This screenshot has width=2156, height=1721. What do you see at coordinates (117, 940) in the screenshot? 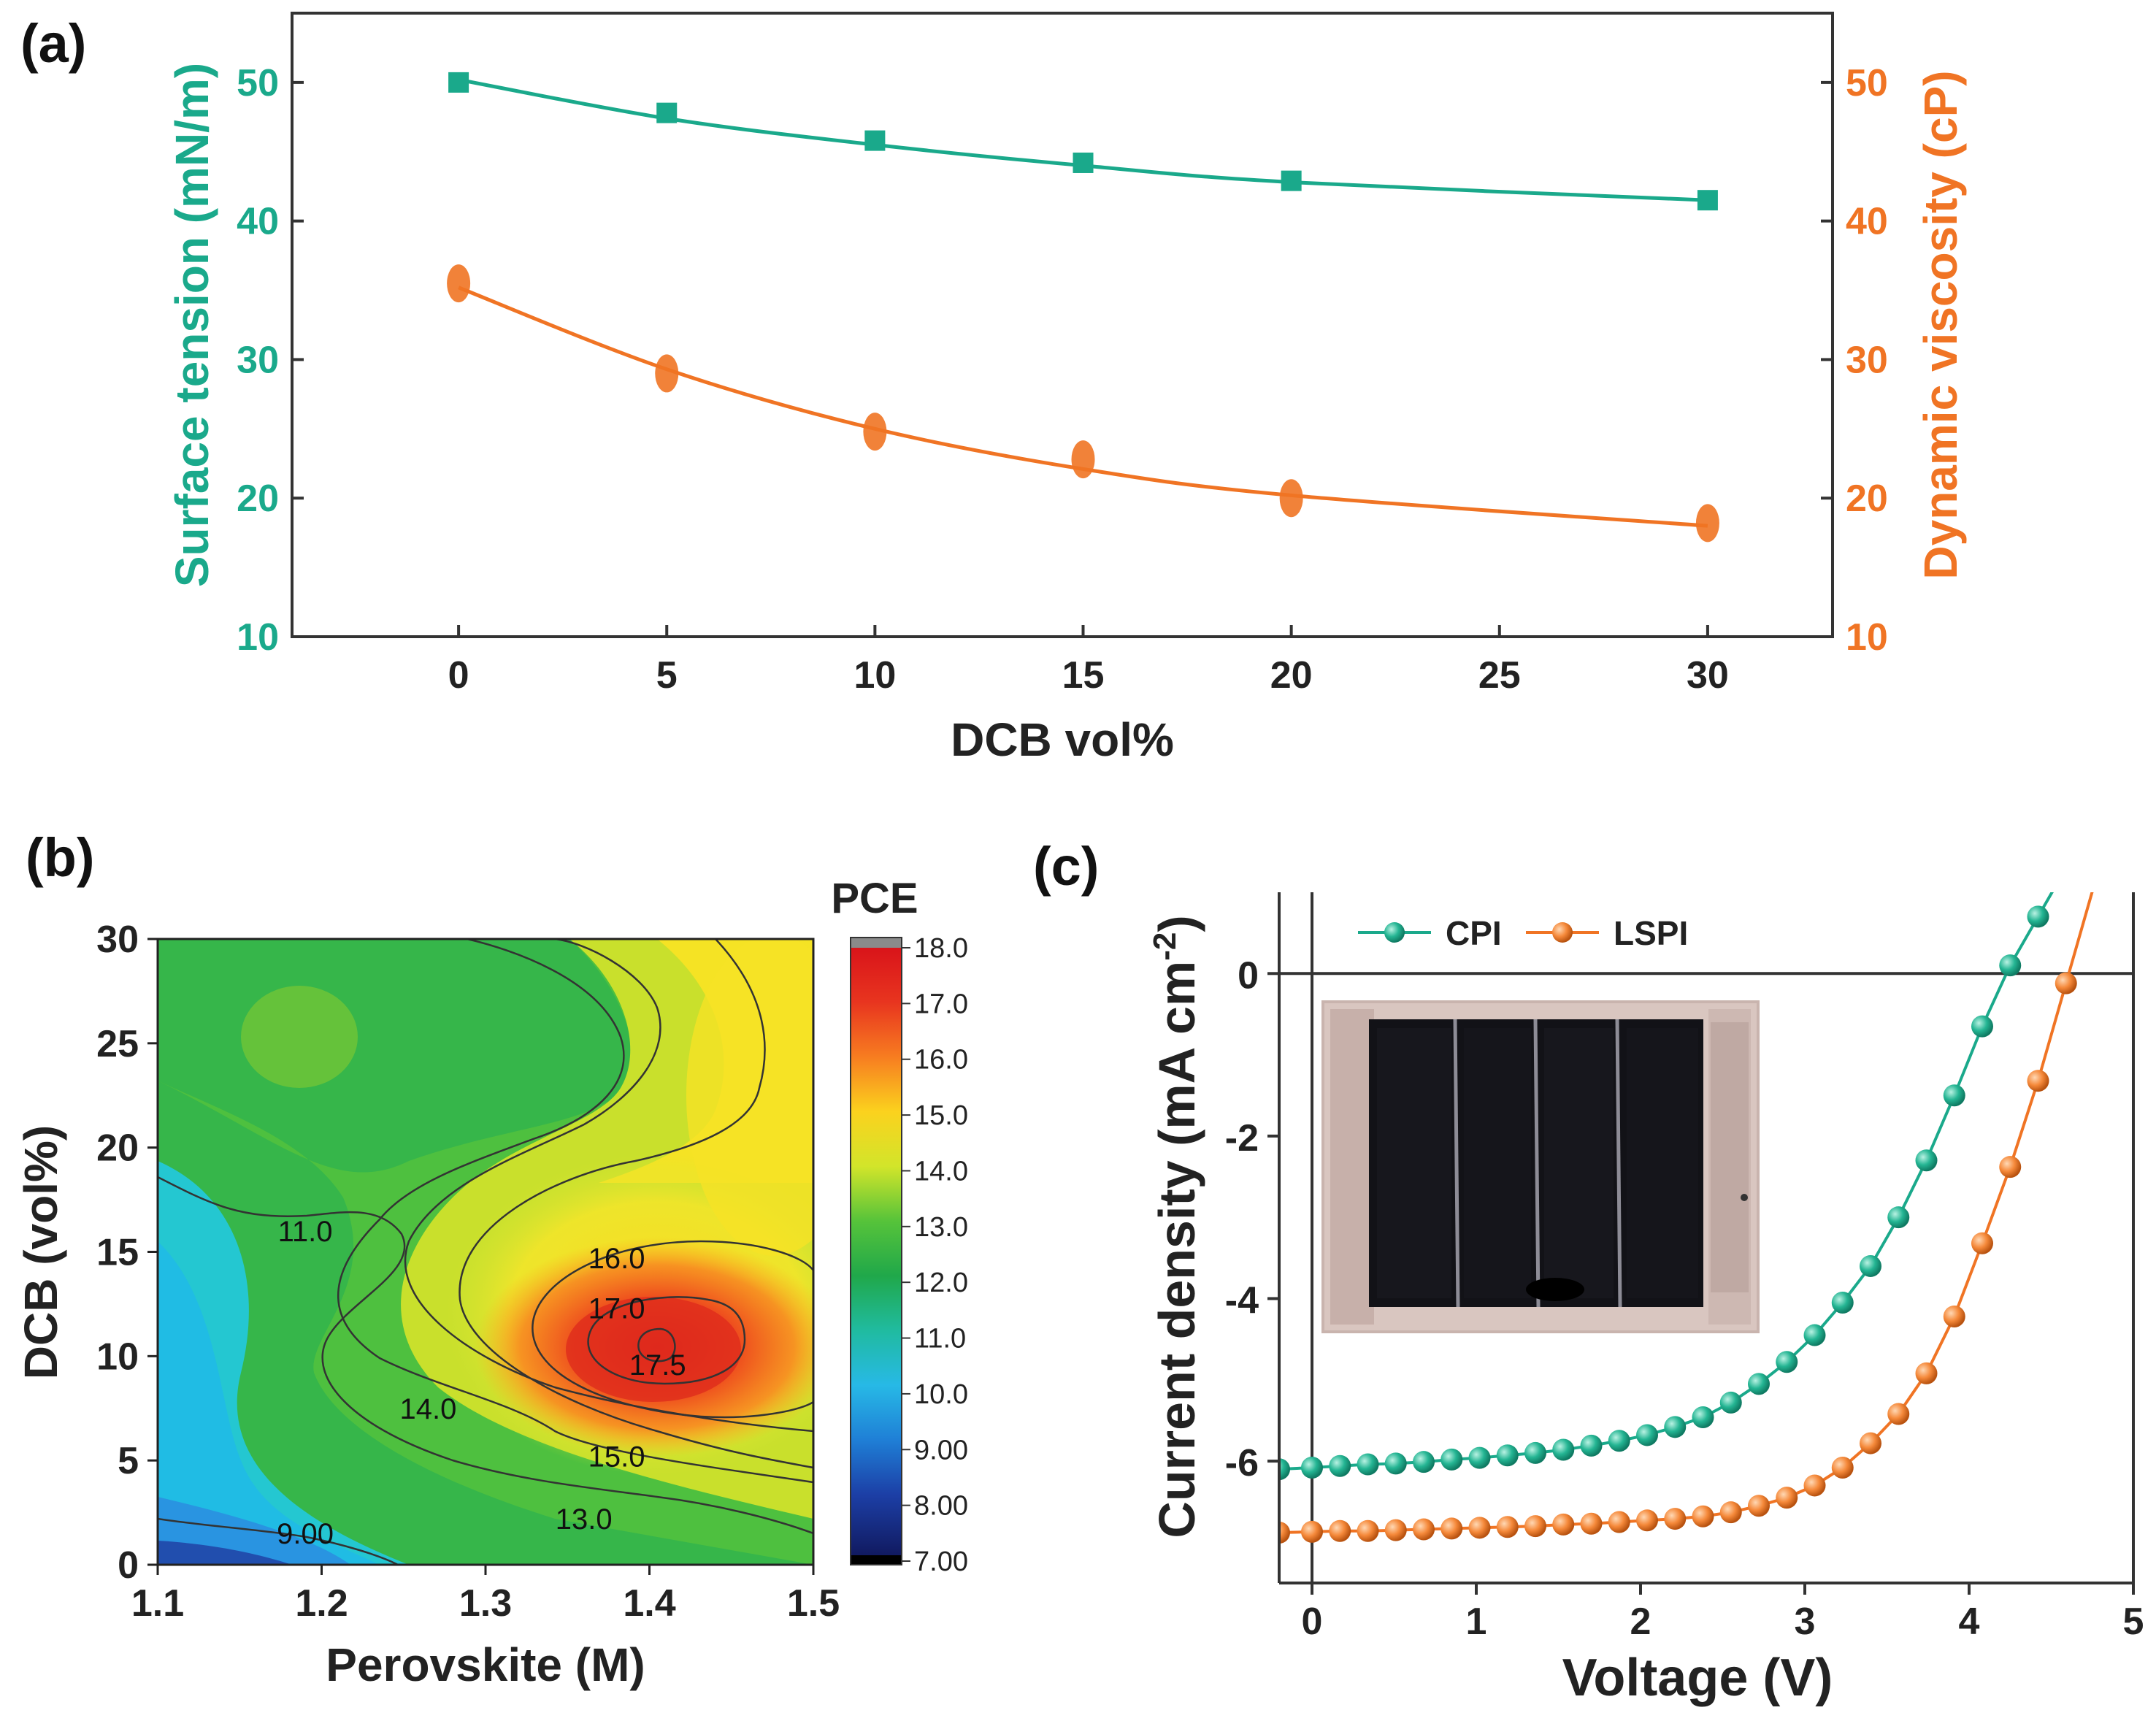
I see `y-tick-label-b: 30` at bounding box center [117, 940].